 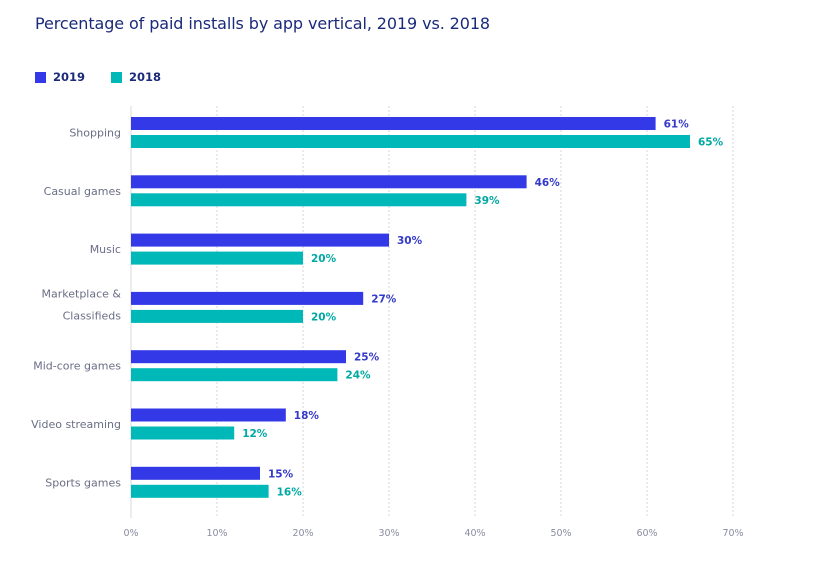 What do you see at coordinates (255, 434) in the screenshot?
I see `data-label-2018: 12%` at bounding box center [255, 434].